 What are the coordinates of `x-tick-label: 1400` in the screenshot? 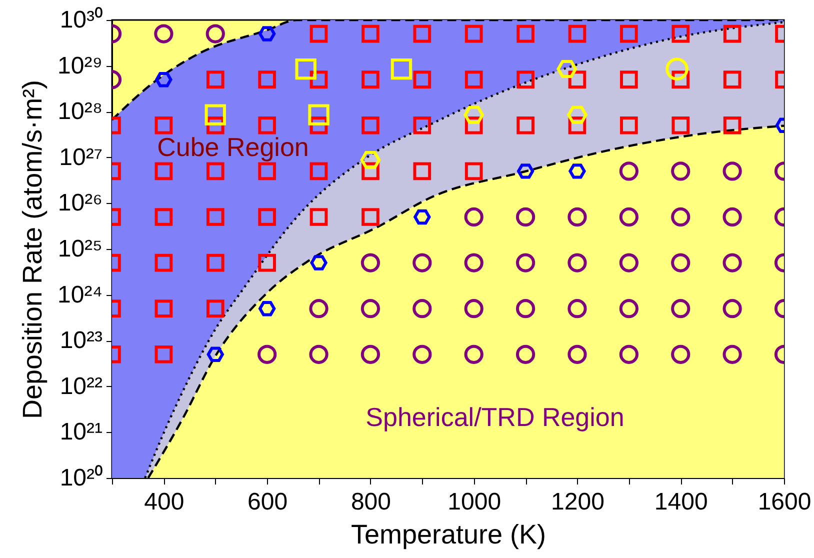 It's located at (681, 502).